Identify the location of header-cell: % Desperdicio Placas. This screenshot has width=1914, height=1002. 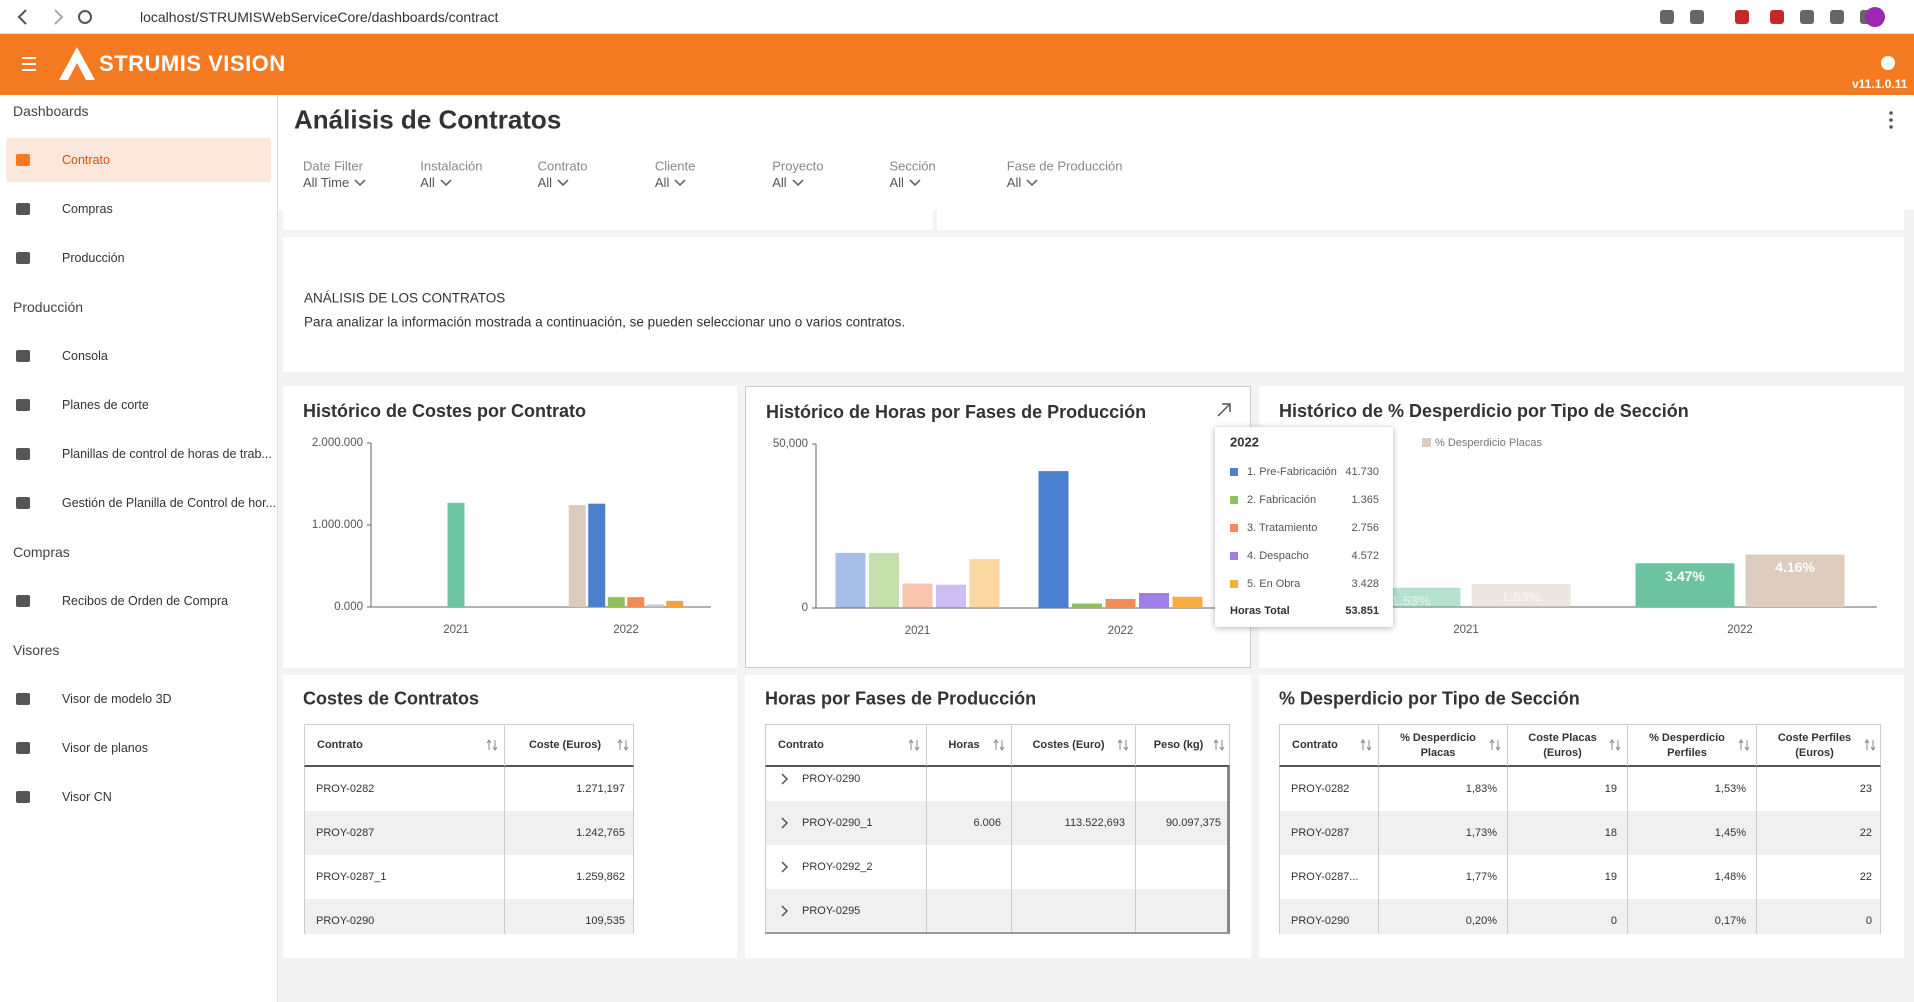
(1442, 745).